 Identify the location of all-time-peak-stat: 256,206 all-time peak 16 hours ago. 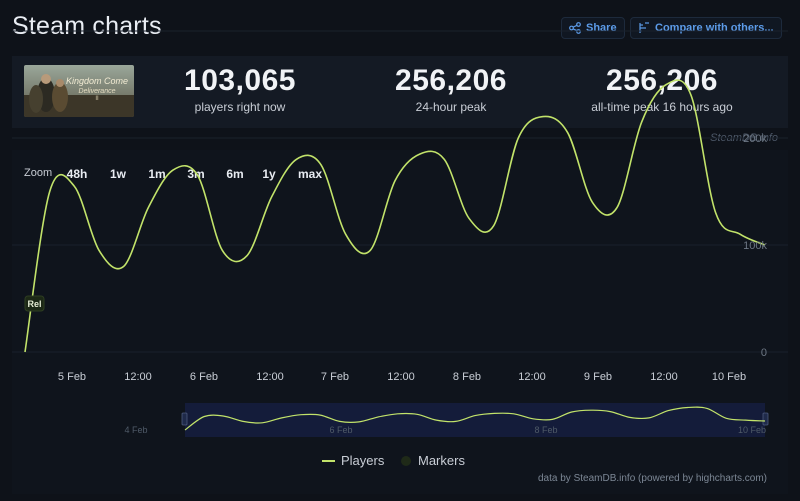
(662, 89).